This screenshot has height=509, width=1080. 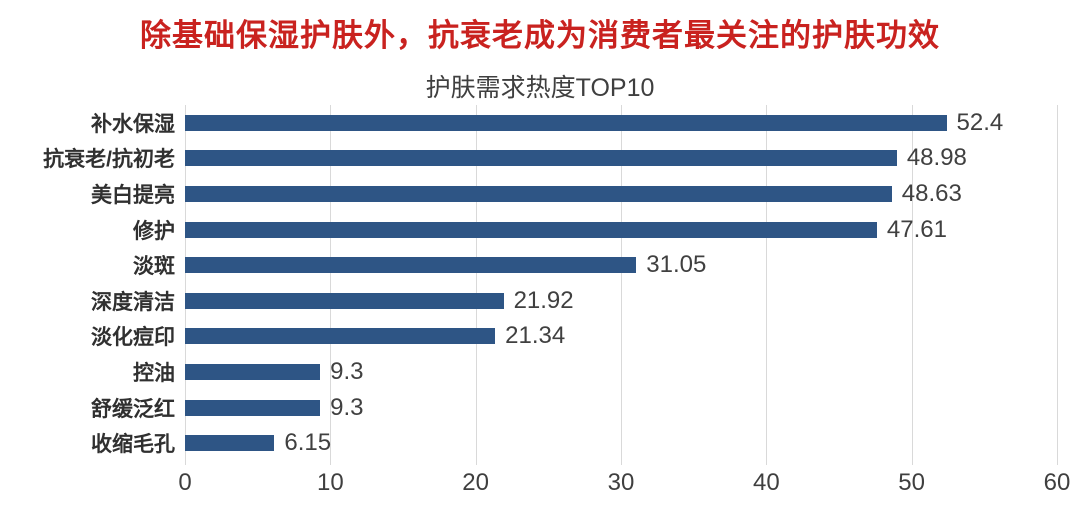 I want to click on value-label: 6.15, so click(x=308, y=443).